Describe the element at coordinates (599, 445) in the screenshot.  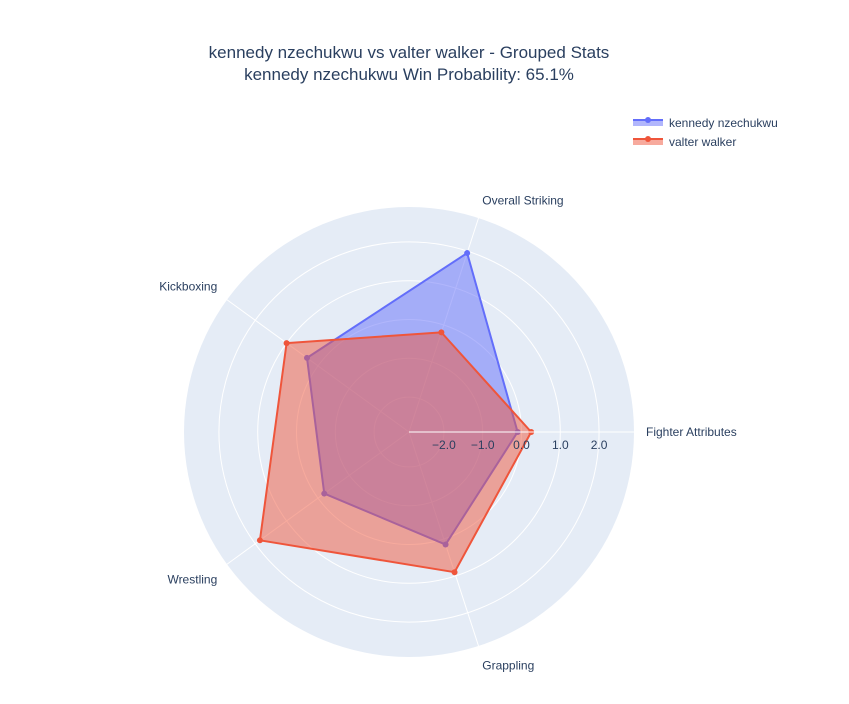
I see `radial-tick-label: 2.0` at that location.